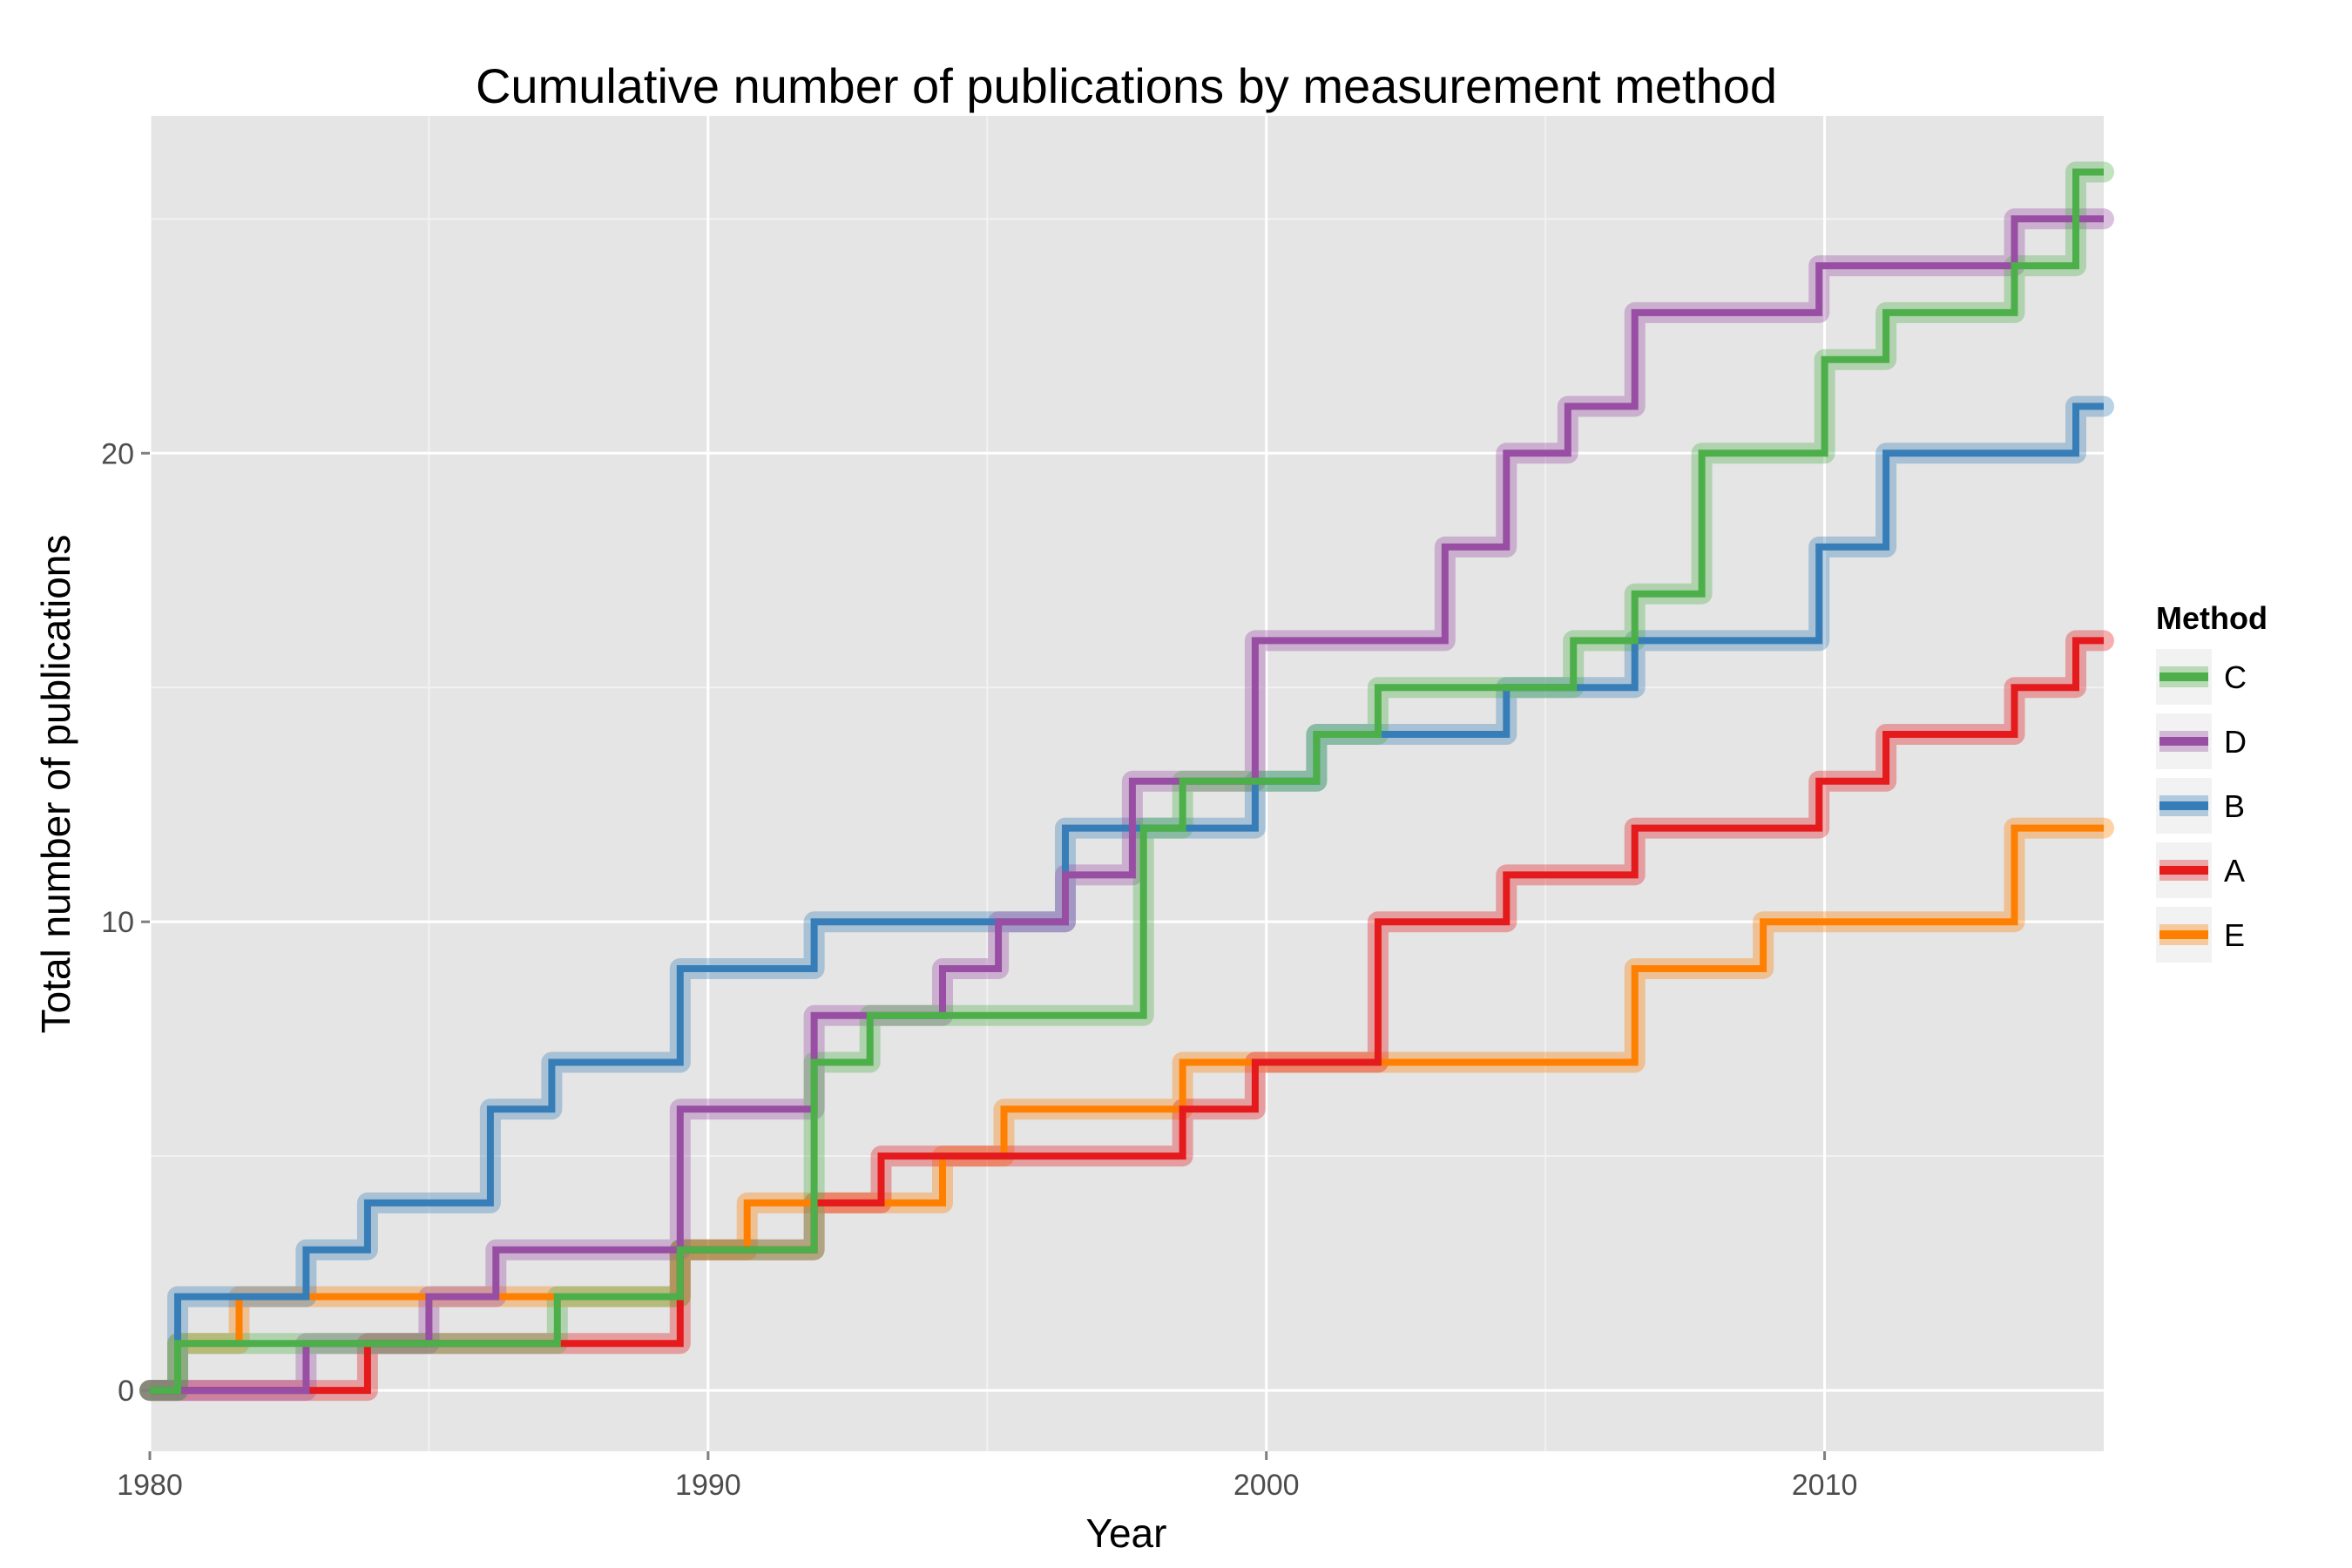 The image size is (2352, 1568). I want to click on x-tick-label: 2010, so click(1825, 1486).